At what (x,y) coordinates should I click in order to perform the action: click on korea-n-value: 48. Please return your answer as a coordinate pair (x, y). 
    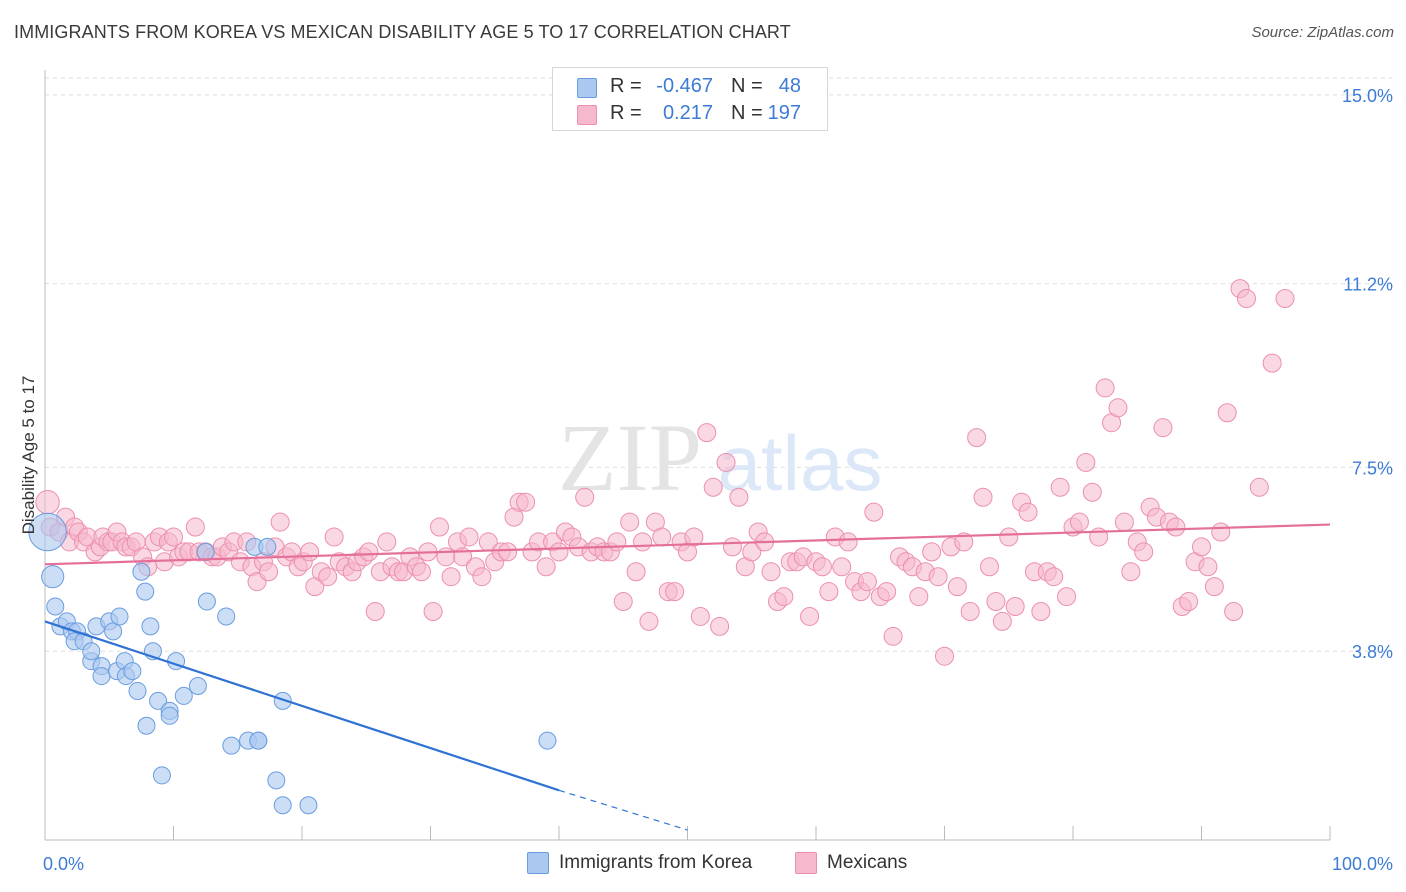
    Looking at the image, I should click on (789, 86).